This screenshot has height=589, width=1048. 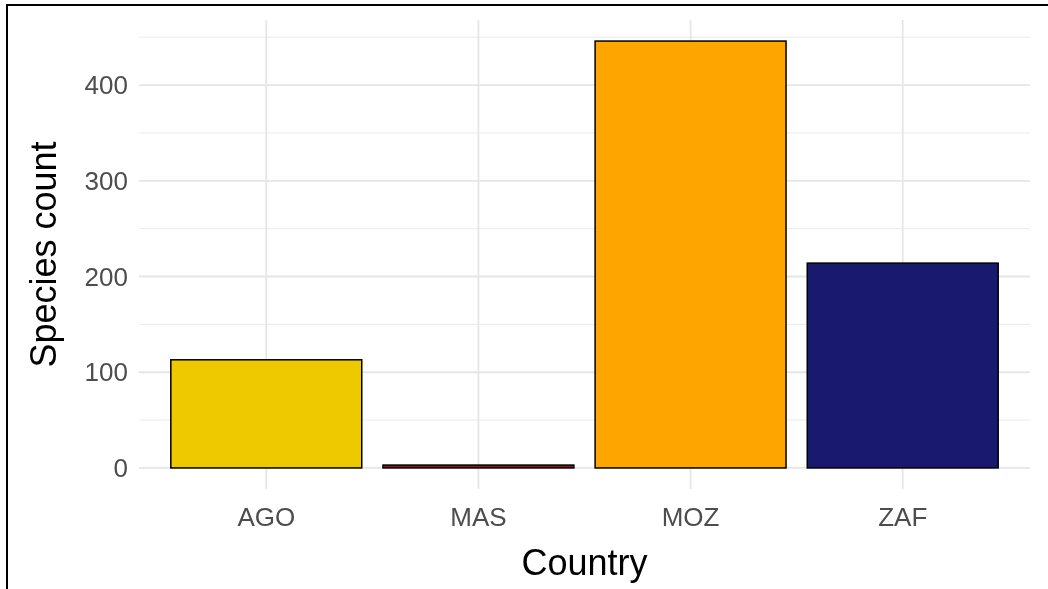 I want to click on y-tick-label: 400, so click(x=106, y=85).